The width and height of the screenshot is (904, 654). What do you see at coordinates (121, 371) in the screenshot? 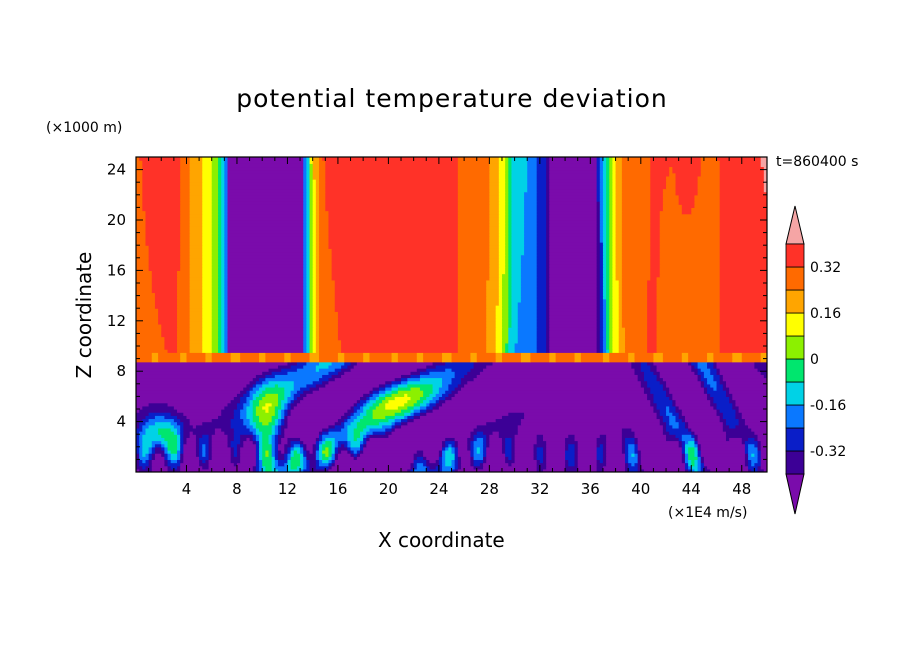
I see `y-tick-label: 8` at bounding box center [121, 371].